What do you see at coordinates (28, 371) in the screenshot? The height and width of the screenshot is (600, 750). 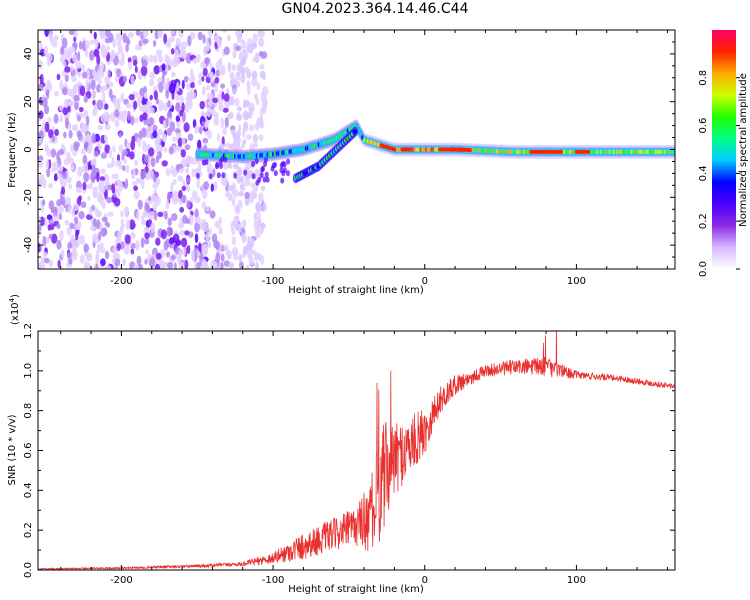 I see `y-tick-label: 1.0` at bounding box center [28, 371].